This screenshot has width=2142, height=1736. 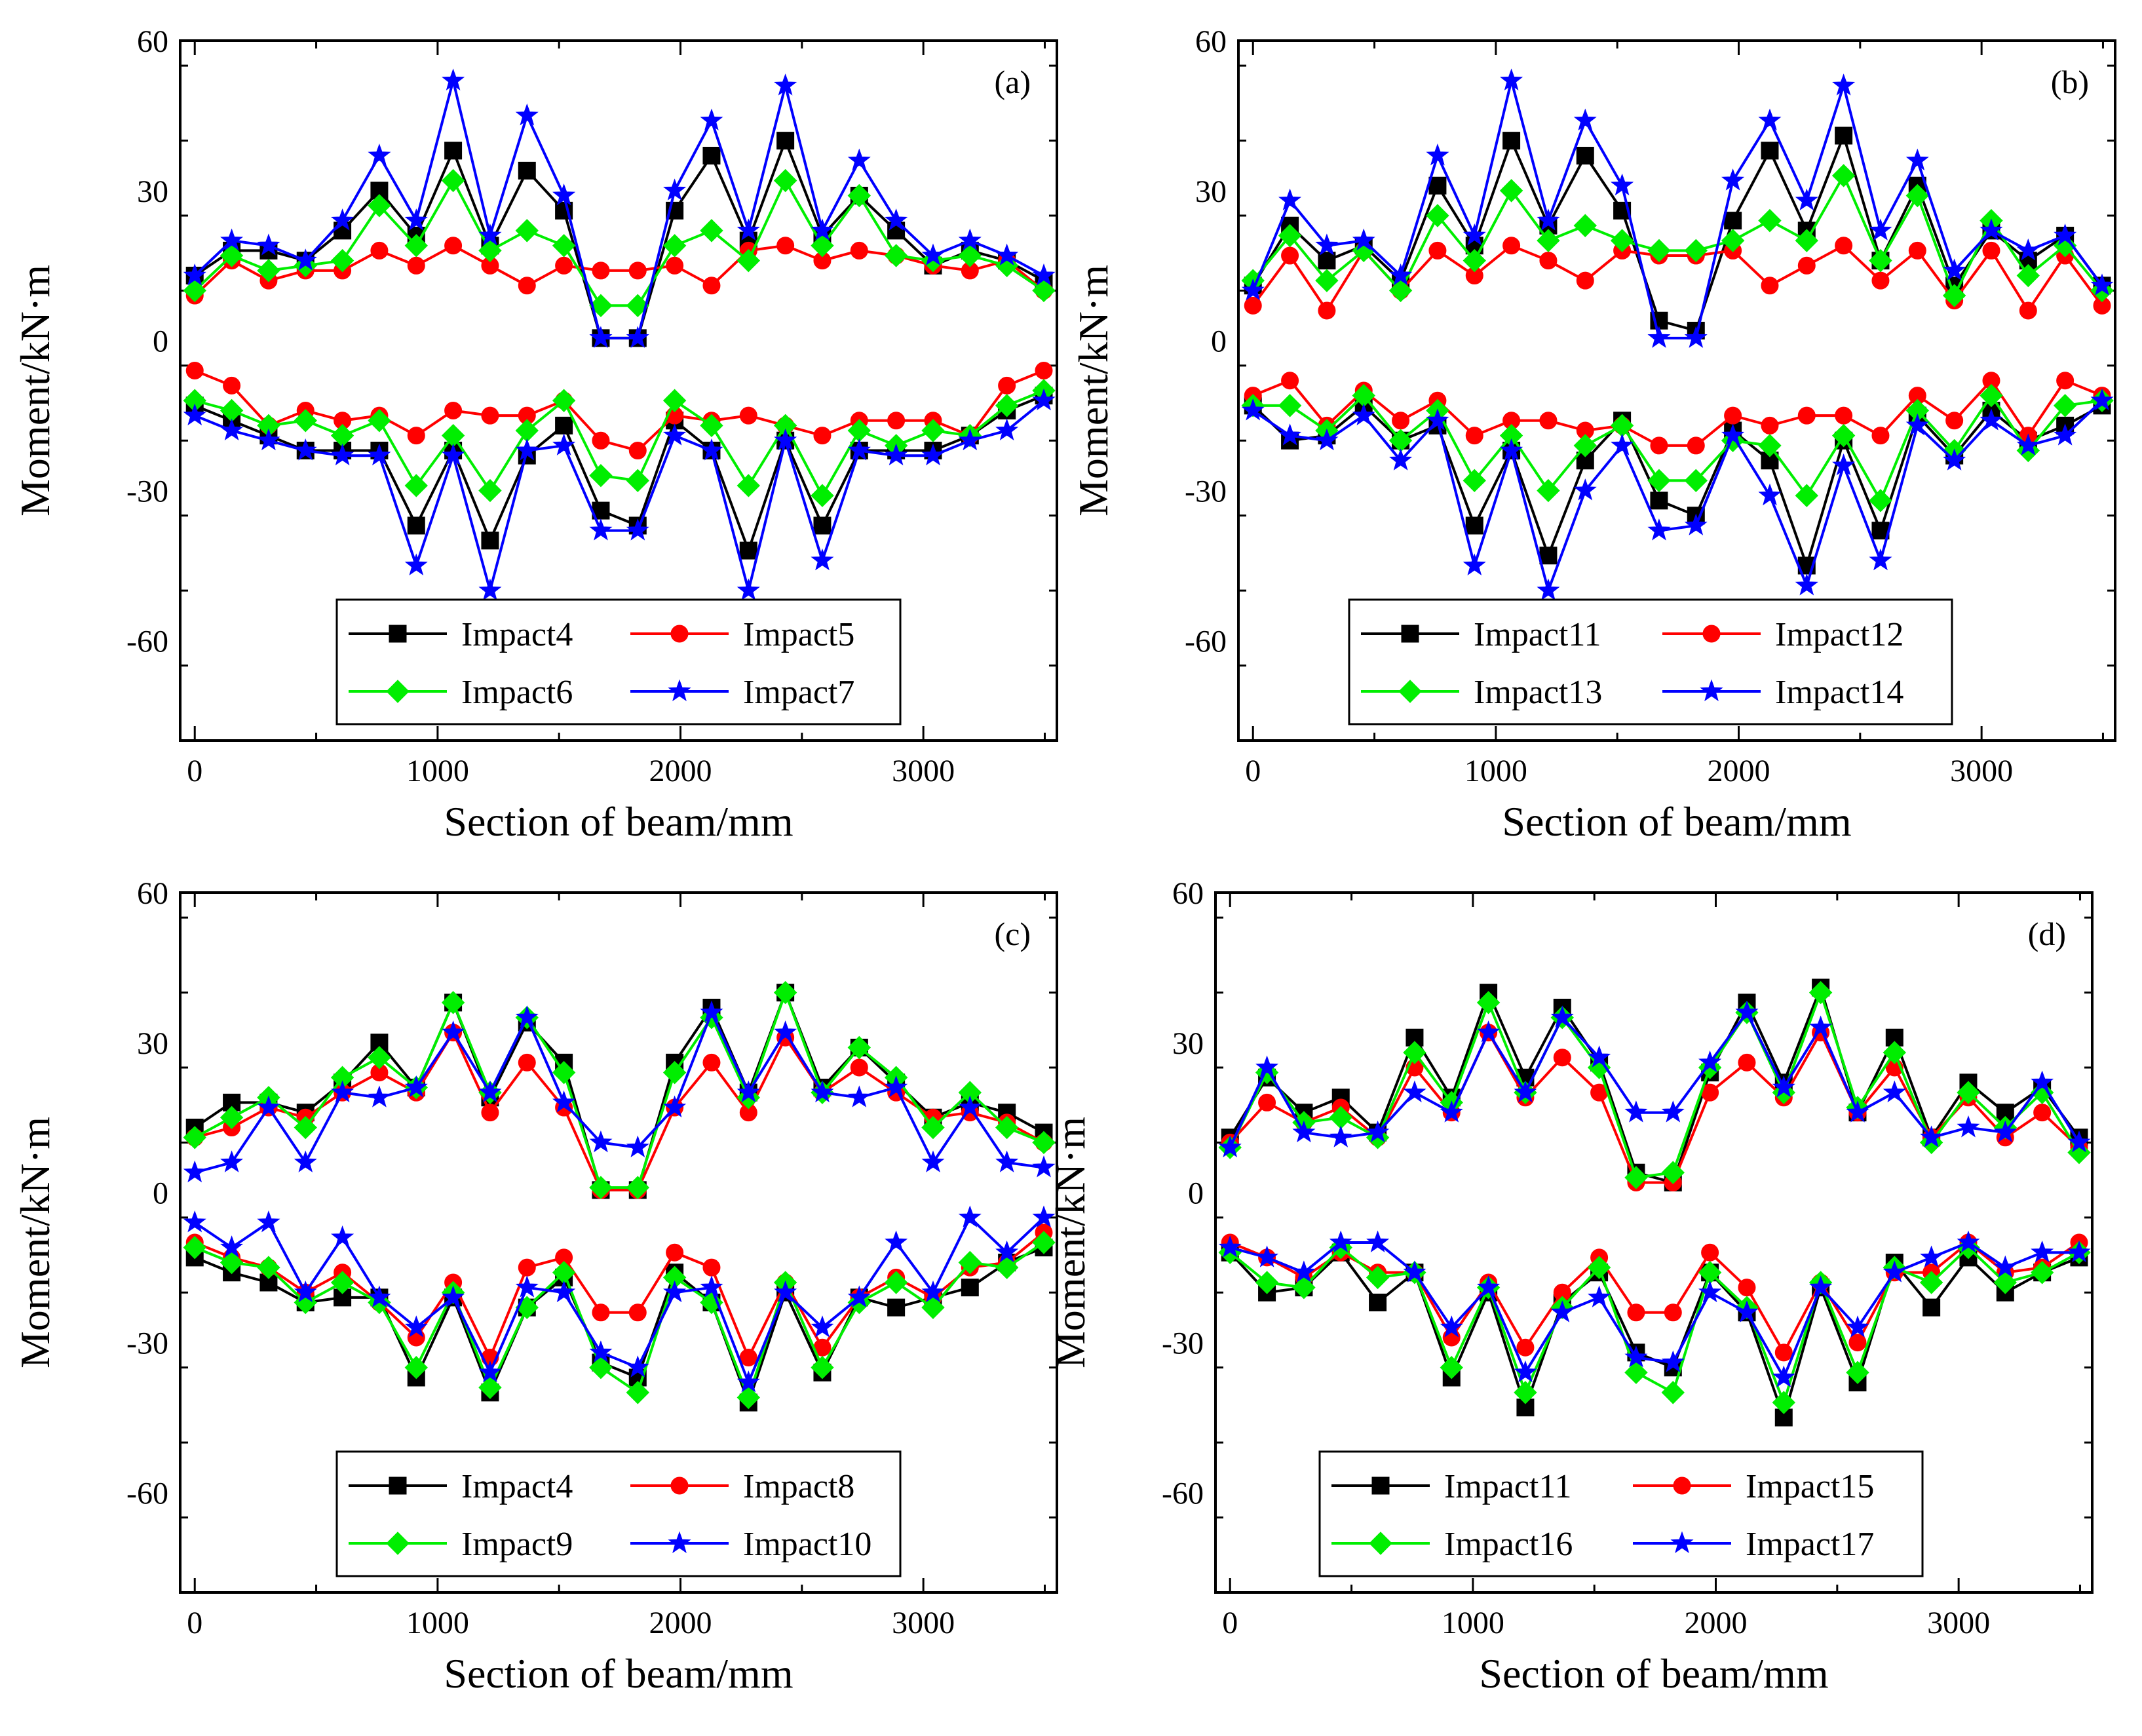 I want to click on y-tick-label: 30, so click(x=1211, y=191).